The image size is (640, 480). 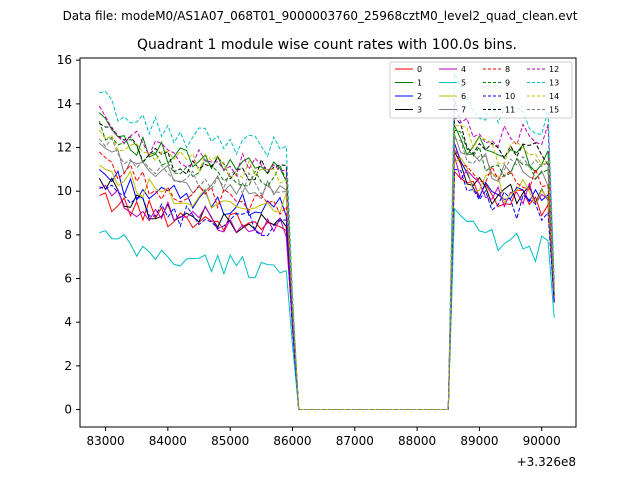 What do you see at coordinates (355, 441) in the screenshot?
I see `x-tick-label: 87000` at bounding box center [355, 441].